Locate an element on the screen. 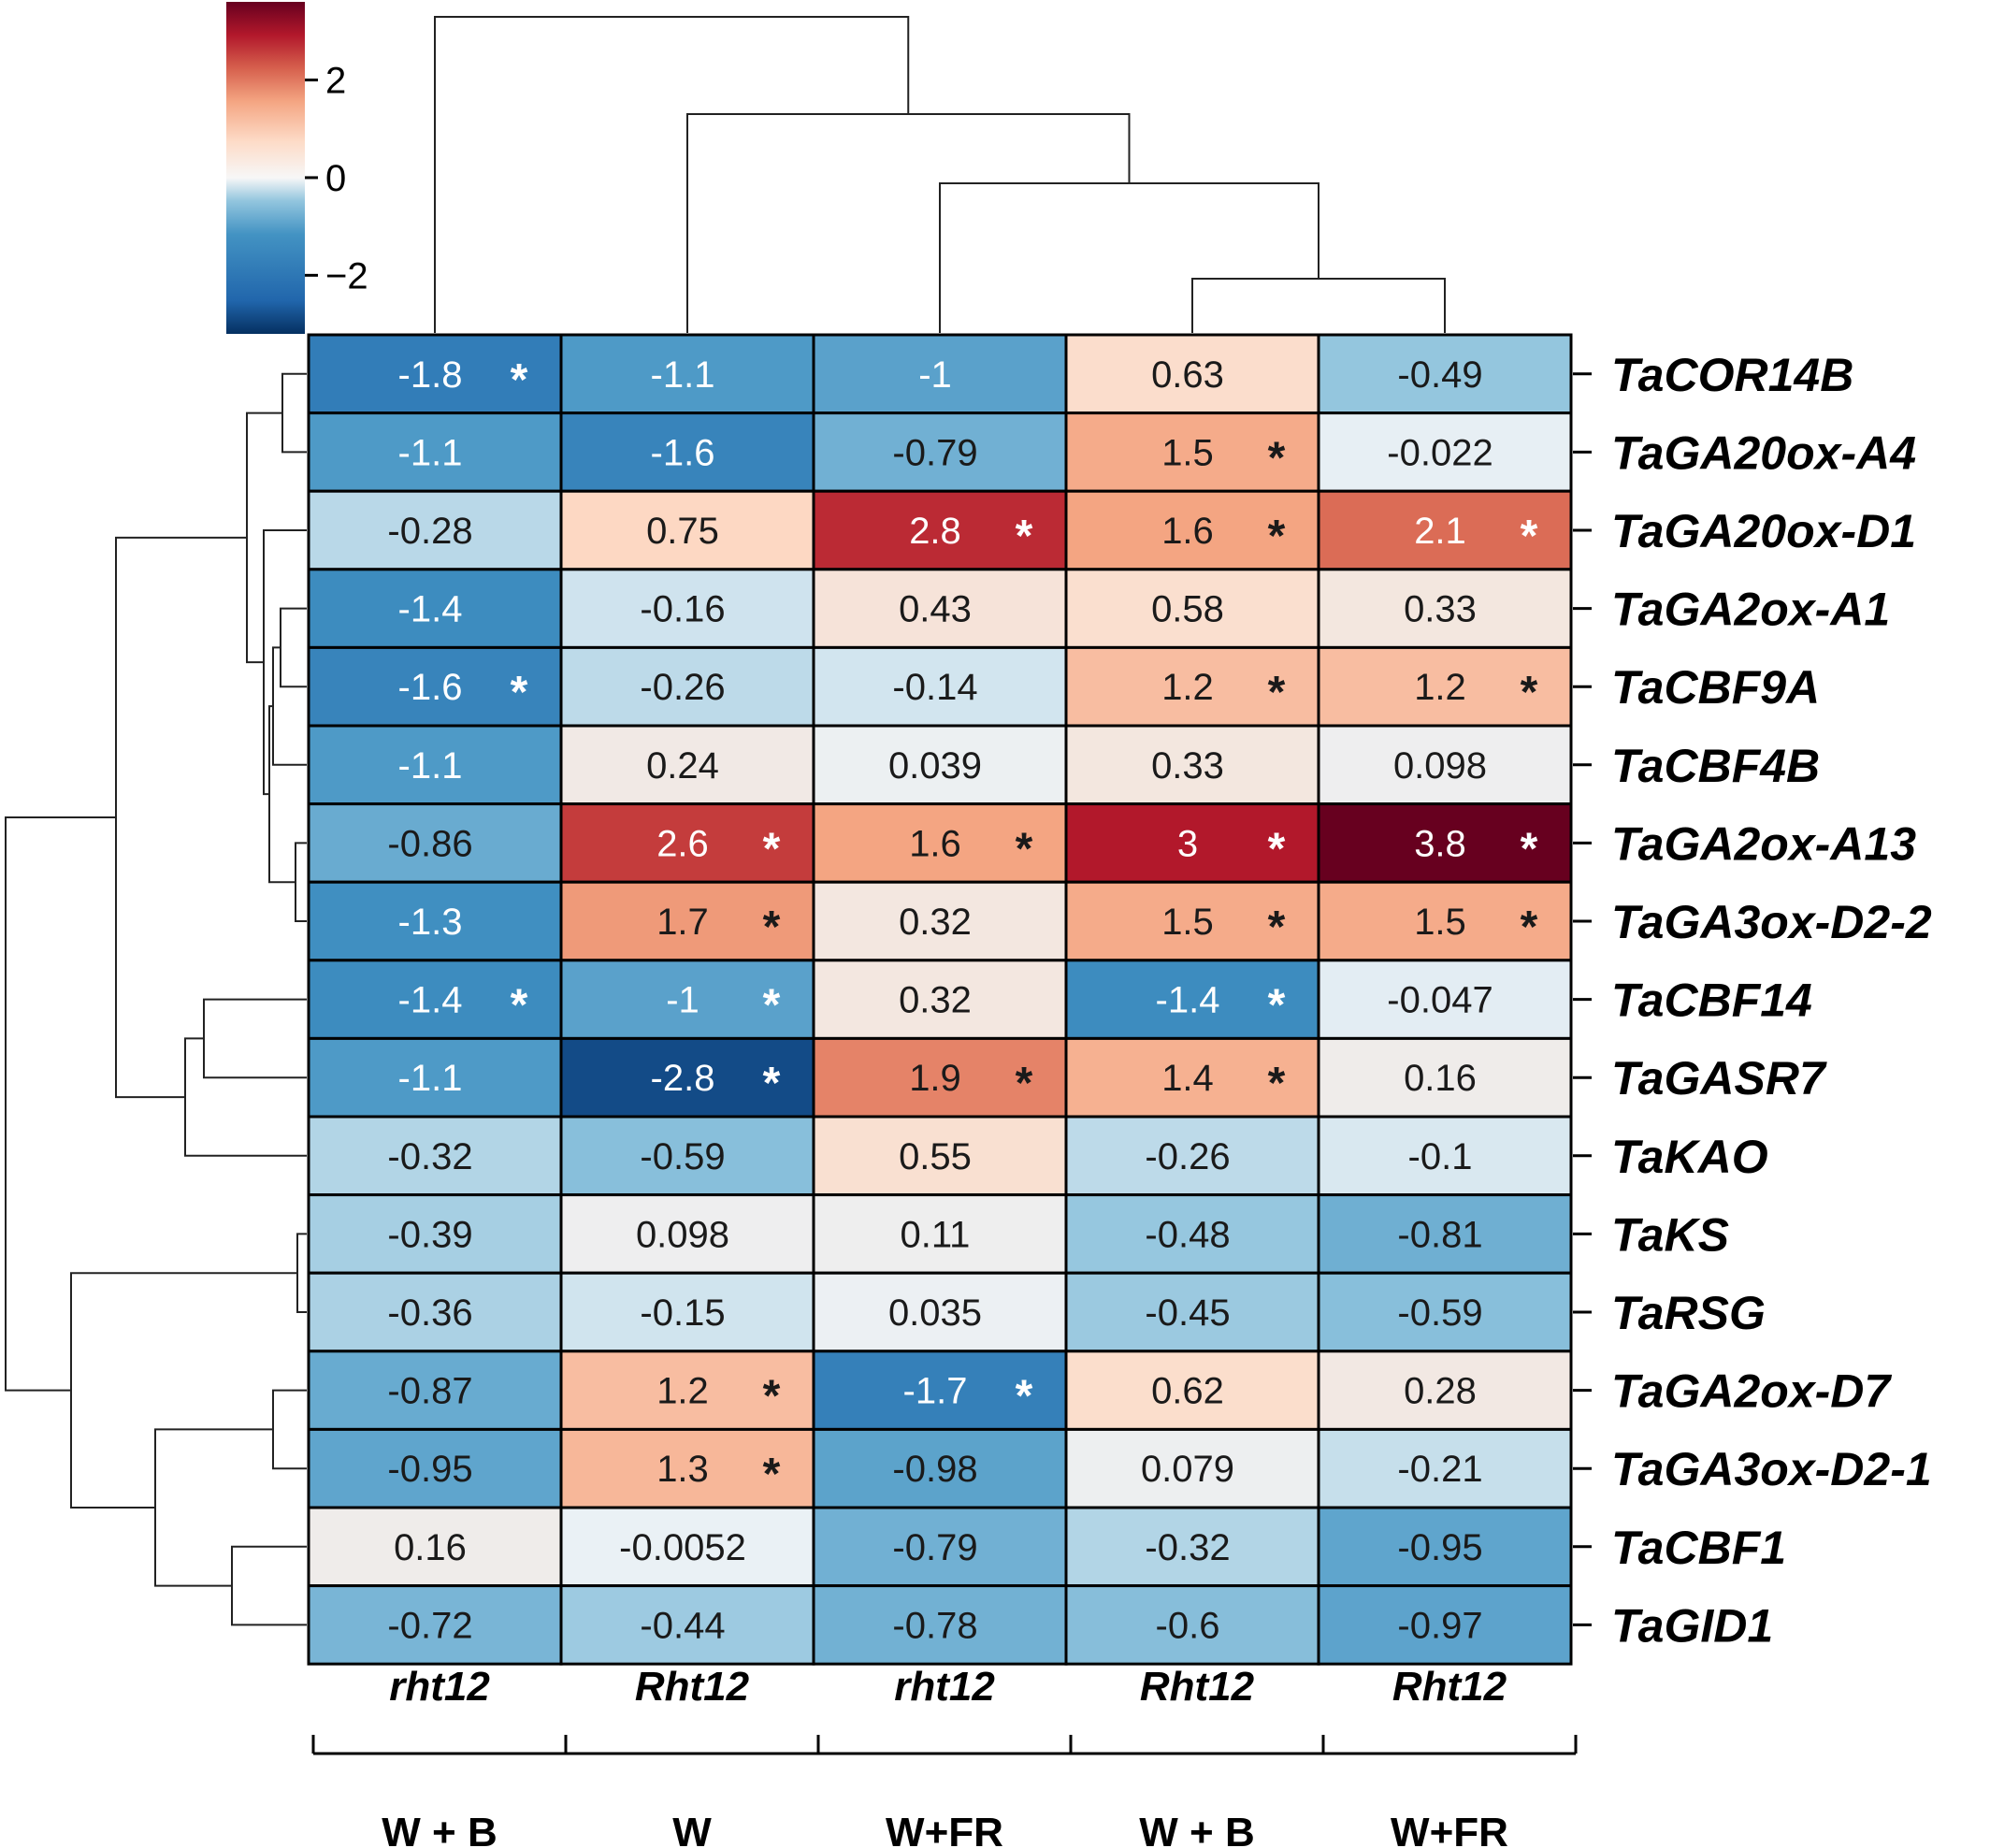 This screenshot has height=1848, width=1990. column-dendrogram is located at coordinates (940, 175).